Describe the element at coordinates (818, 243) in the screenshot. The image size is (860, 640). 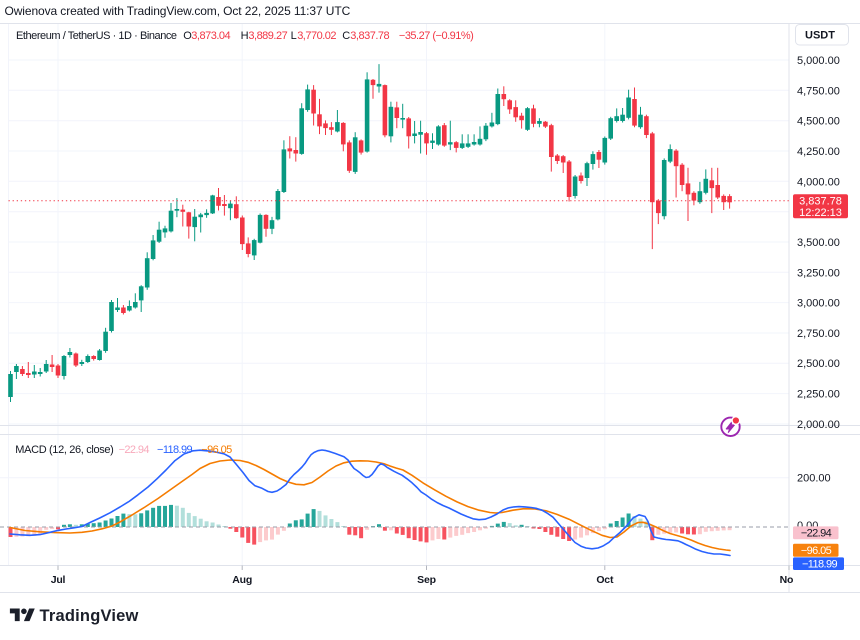
I see `svg-text: 3,500.00` at that location.